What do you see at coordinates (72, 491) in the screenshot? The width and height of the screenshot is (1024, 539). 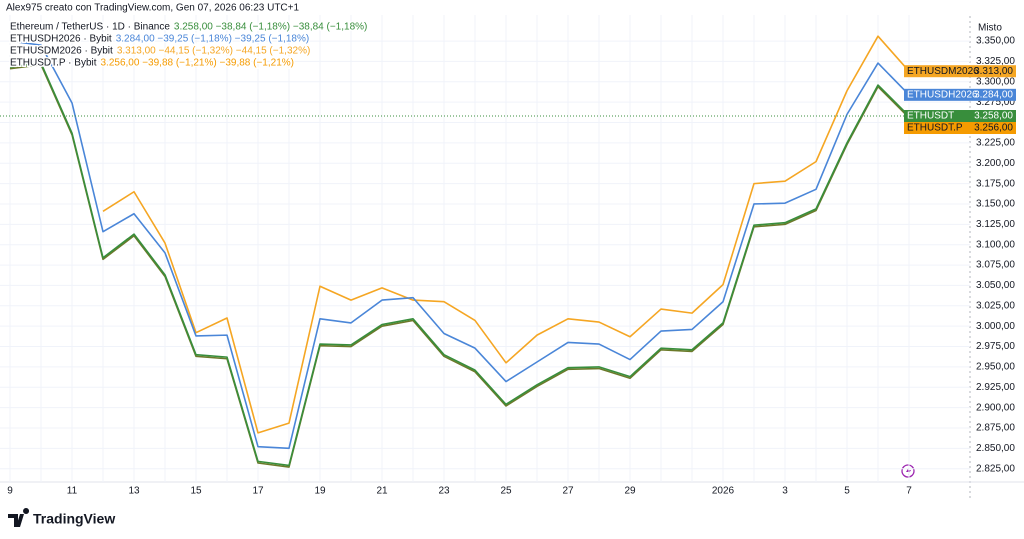 I see `x-tick-label: 11` at bounding box center [72, 491].